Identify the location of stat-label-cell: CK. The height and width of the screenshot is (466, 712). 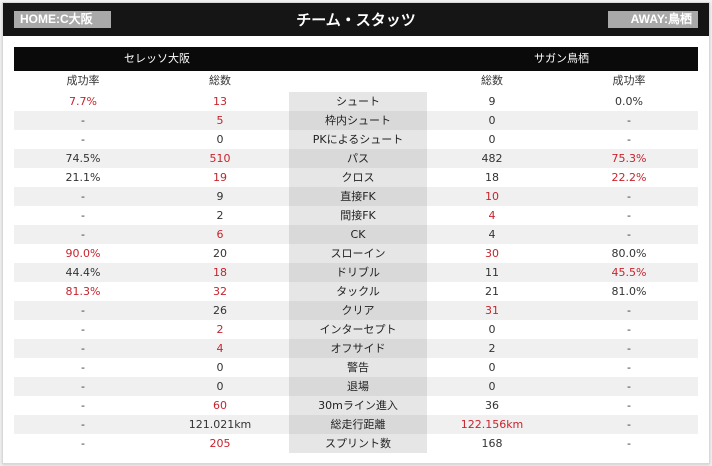
(358, 234).